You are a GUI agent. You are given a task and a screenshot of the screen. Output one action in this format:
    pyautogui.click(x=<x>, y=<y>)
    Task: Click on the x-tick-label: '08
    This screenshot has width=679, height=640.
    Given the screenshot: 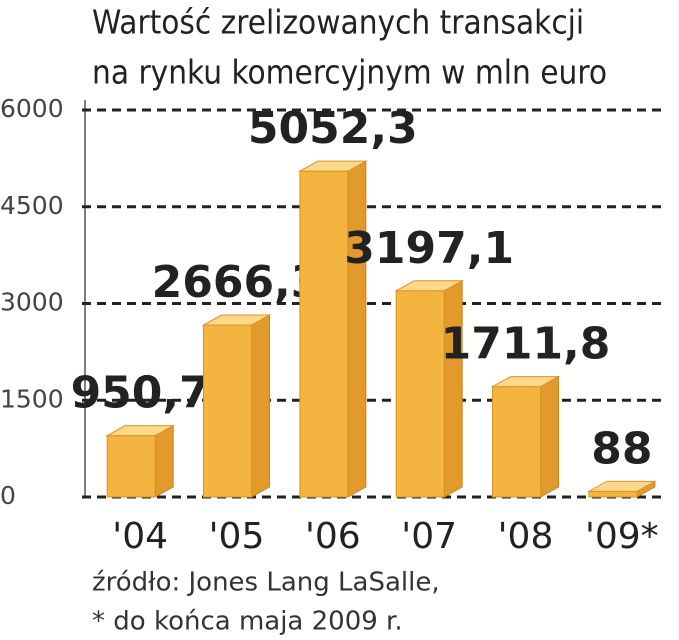 What is the action you would take?
    pyautogui.click(x=526, y=536)
    